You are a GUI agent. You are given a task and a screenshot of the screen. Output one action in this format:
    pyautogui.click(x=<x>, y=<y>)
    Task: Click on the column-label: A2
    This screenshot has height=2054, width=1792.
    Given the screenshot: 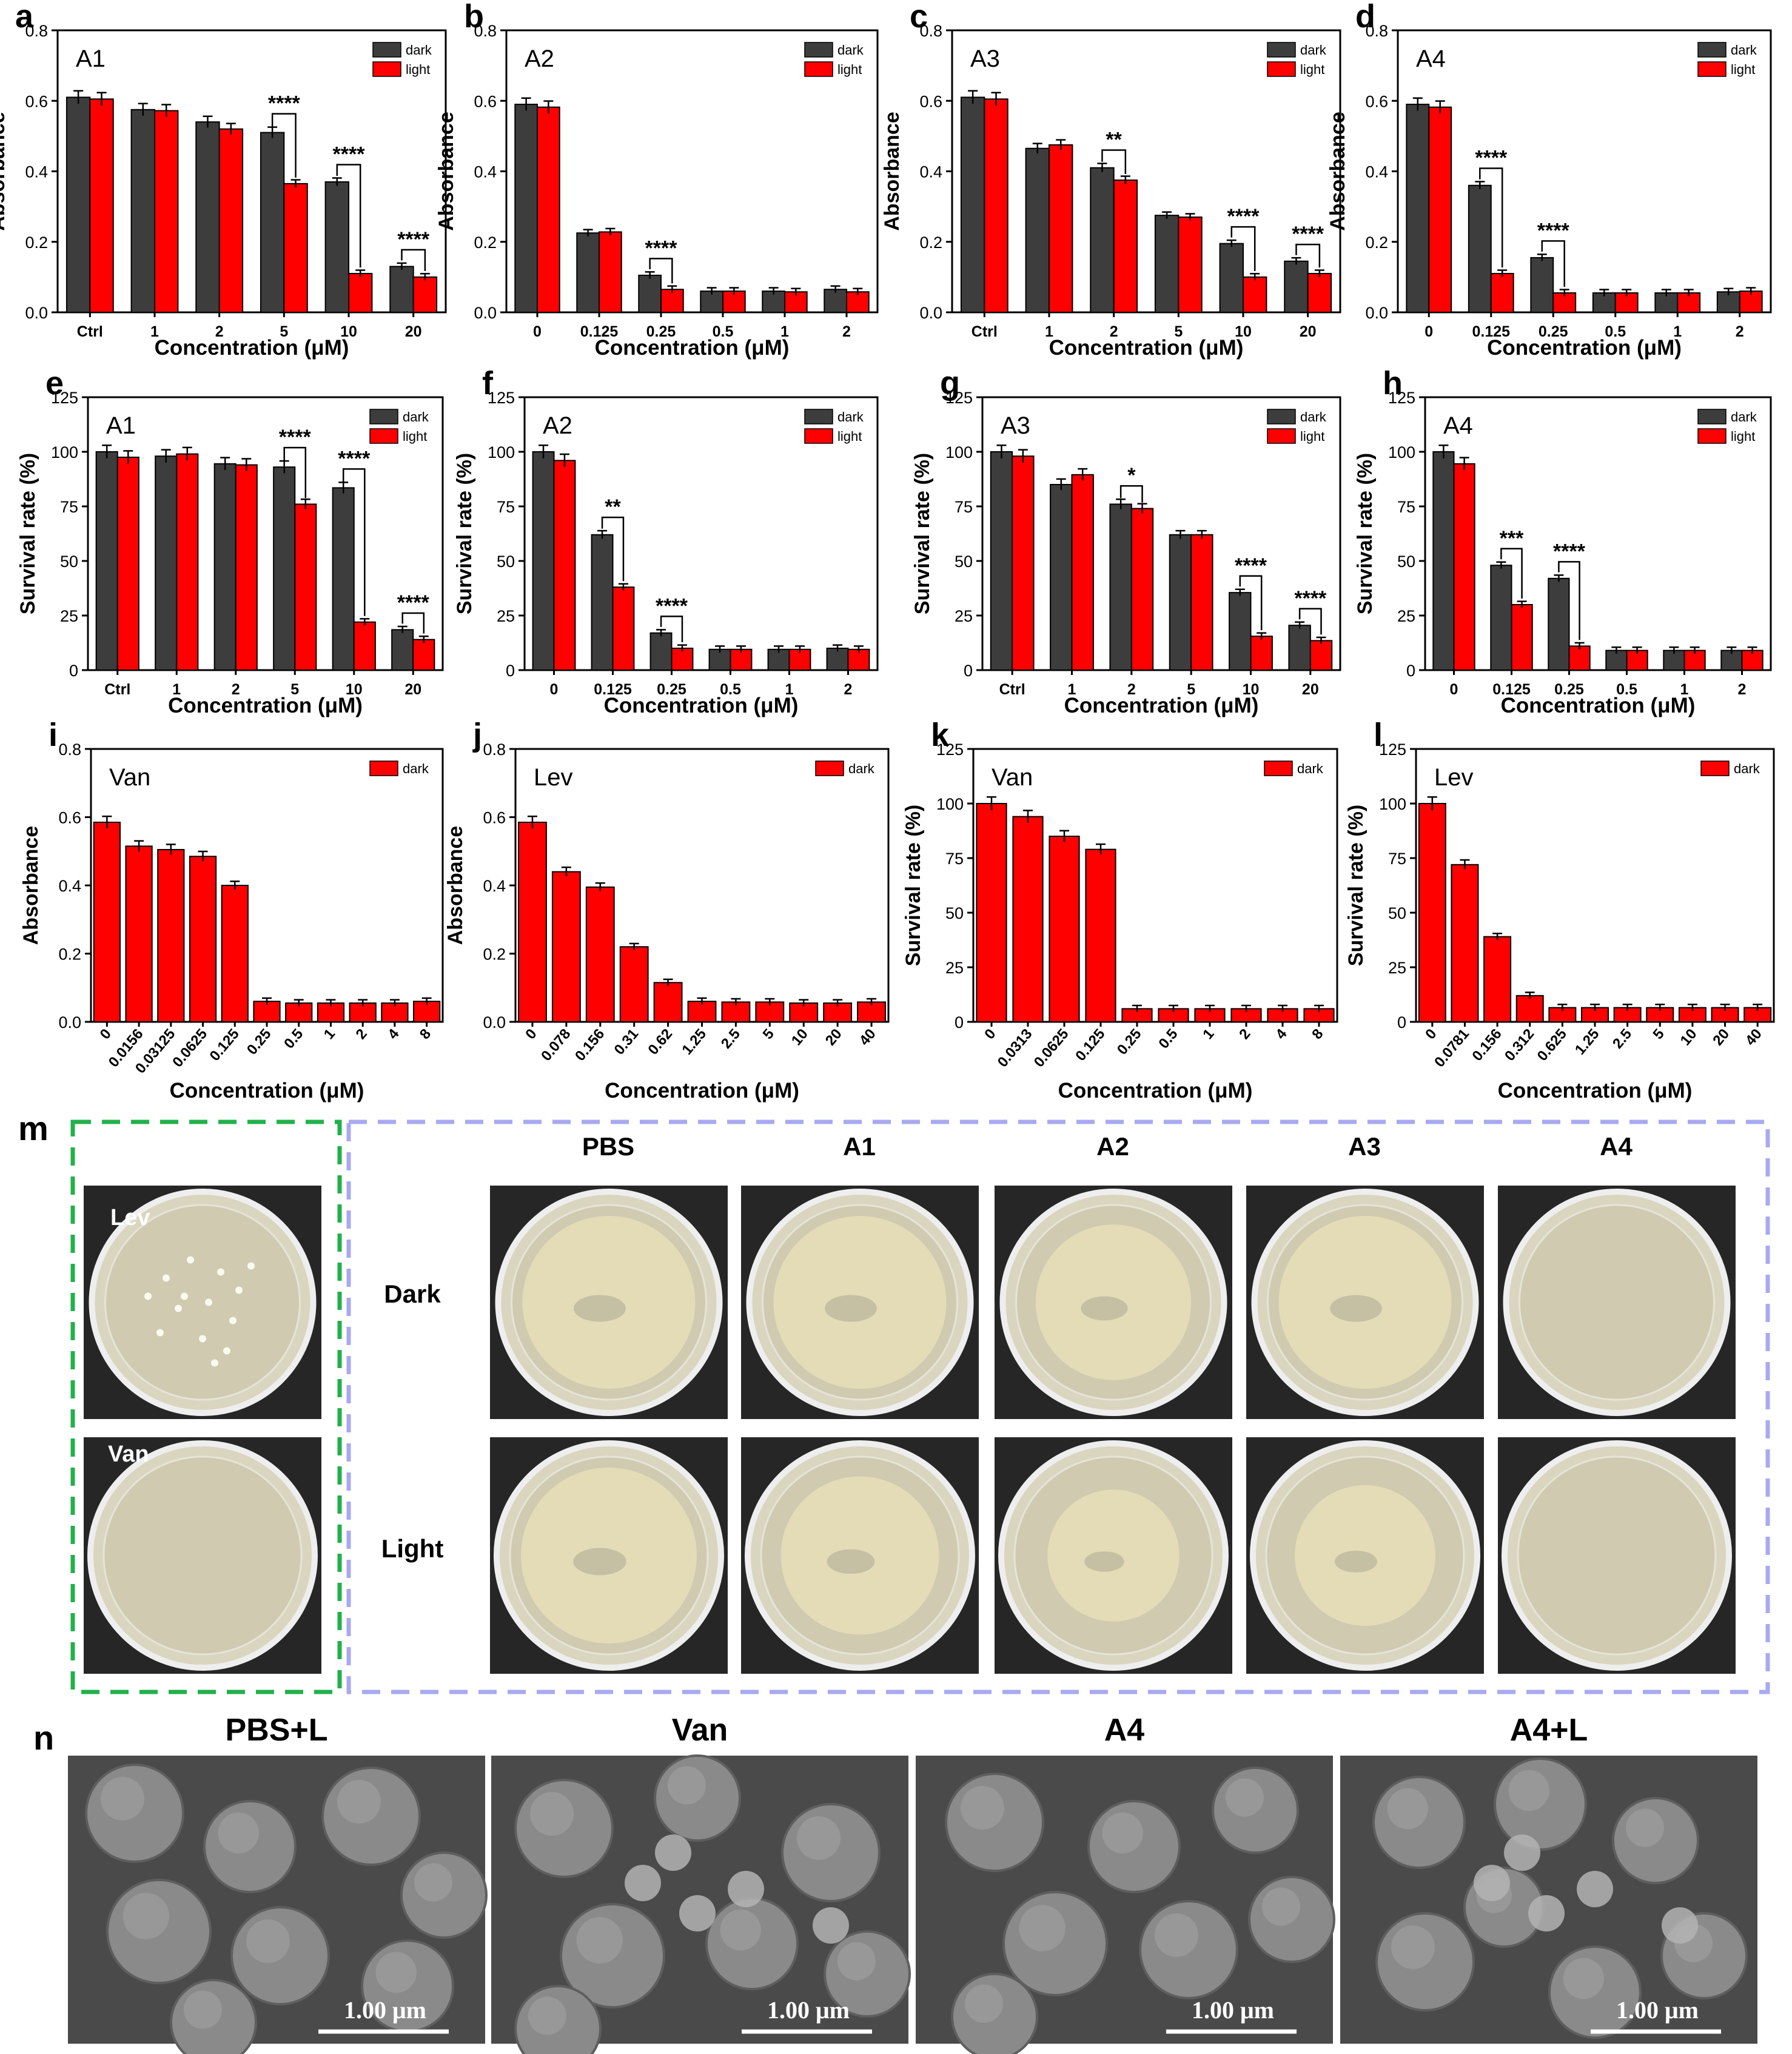 What is the action you would take?
    pyautogui.click(x=1112, y=1146)
    